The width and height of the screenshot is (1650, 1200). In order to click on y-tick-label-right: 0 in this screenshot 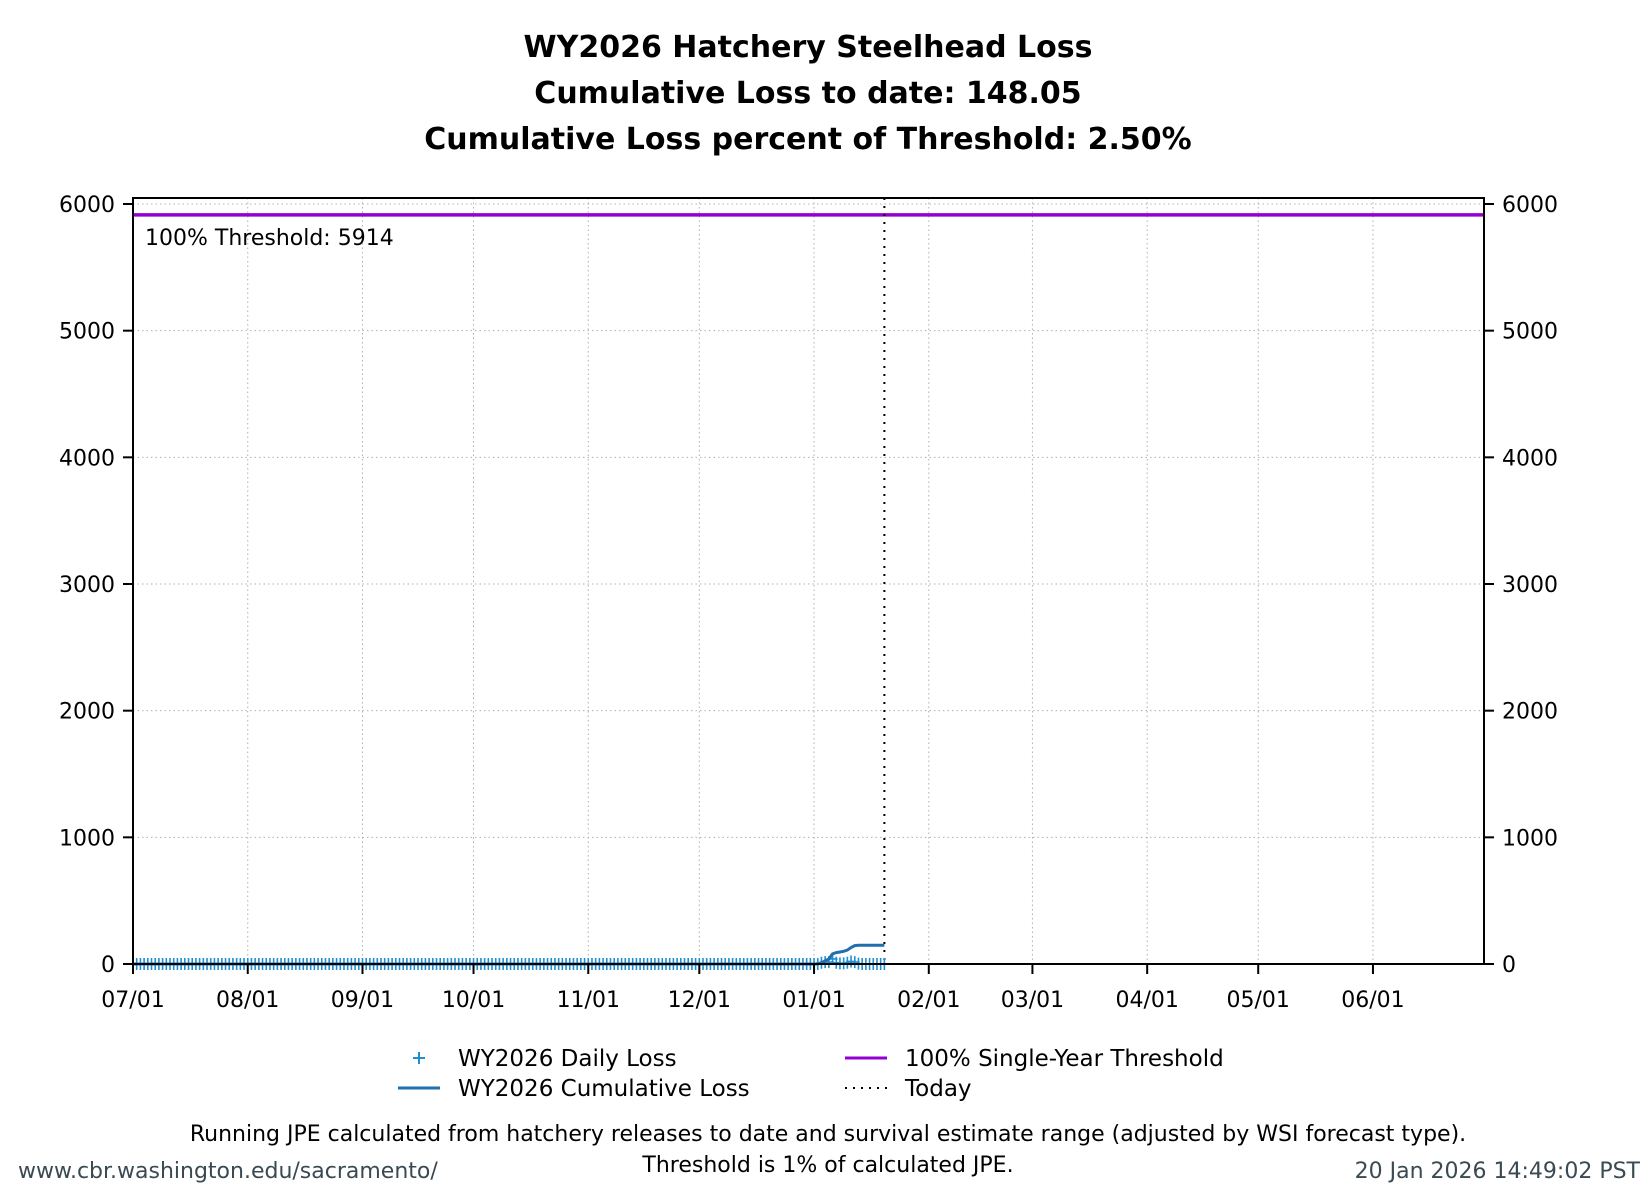, I will do `click(1509, 965)`.